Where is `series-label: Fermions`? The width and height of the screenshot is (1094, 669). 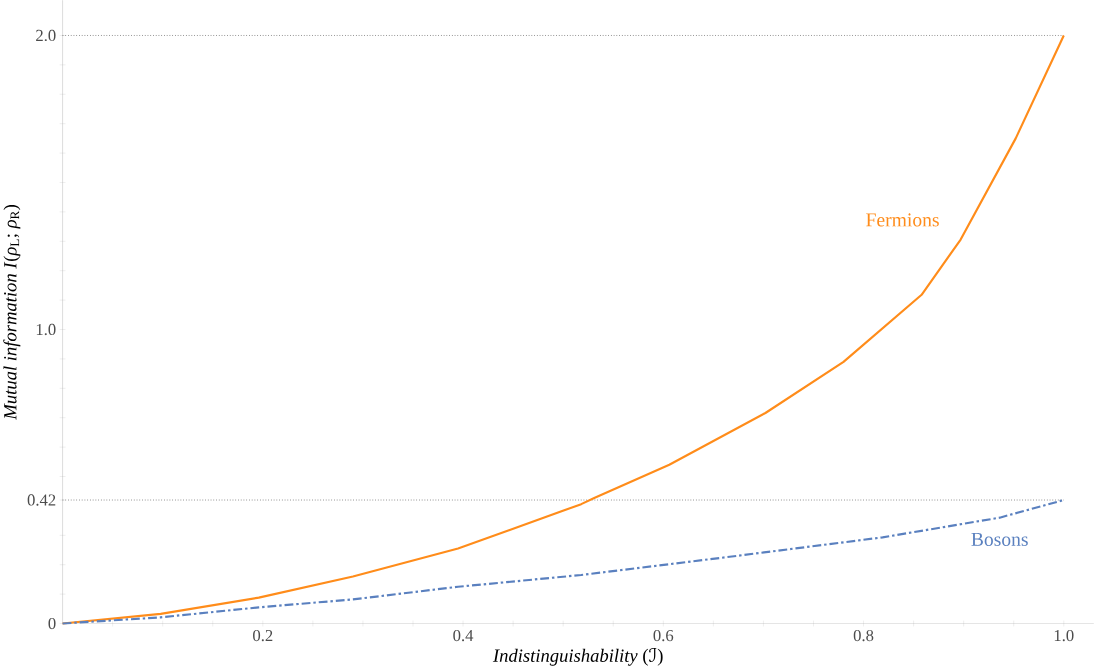
series-label: Fermions is located at coordinates (902, 220).